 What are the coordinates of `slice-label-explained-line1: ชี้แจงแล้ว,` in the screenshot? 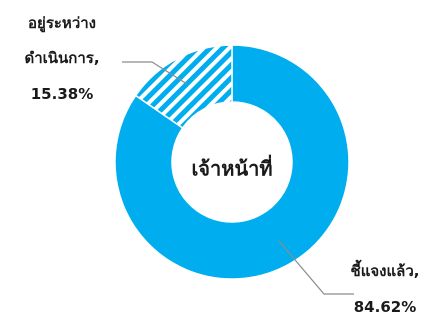 It's located at (385, 269).